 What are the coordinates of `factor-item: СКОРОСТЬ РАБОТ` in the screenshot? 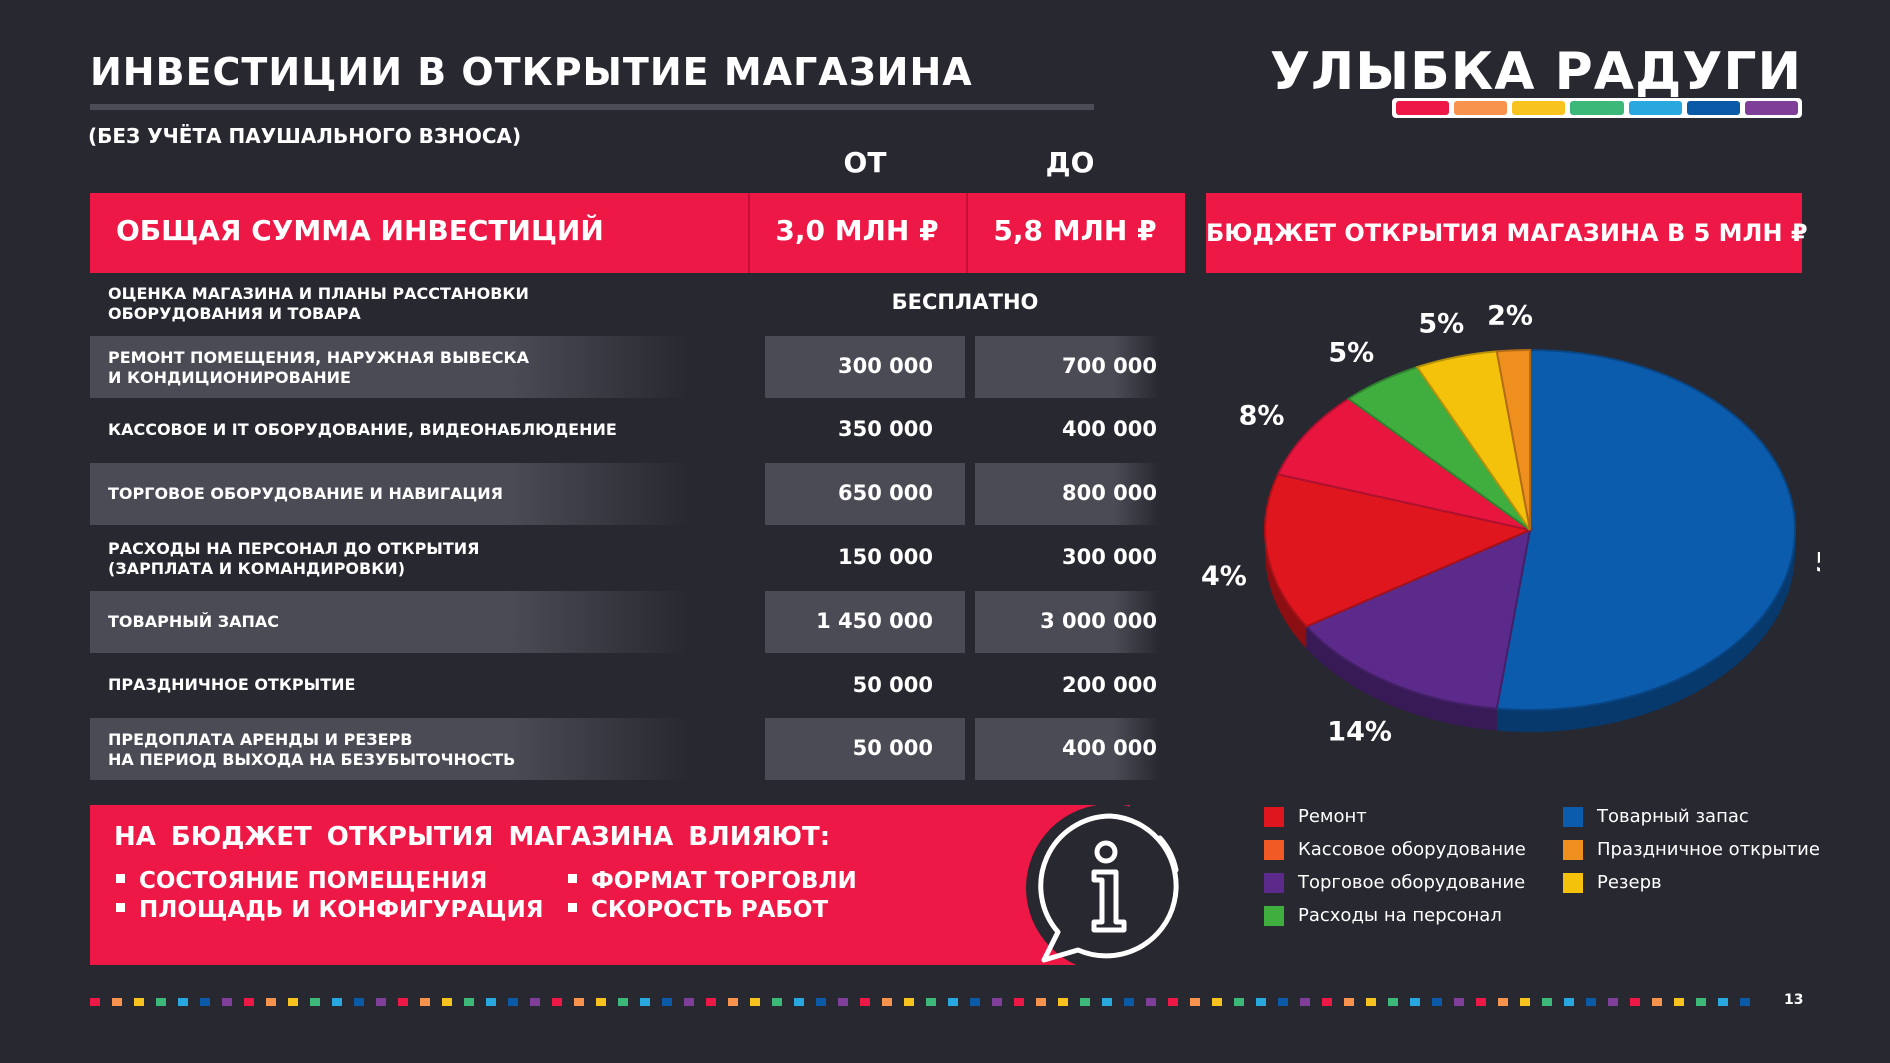 It's located at (698, 910).